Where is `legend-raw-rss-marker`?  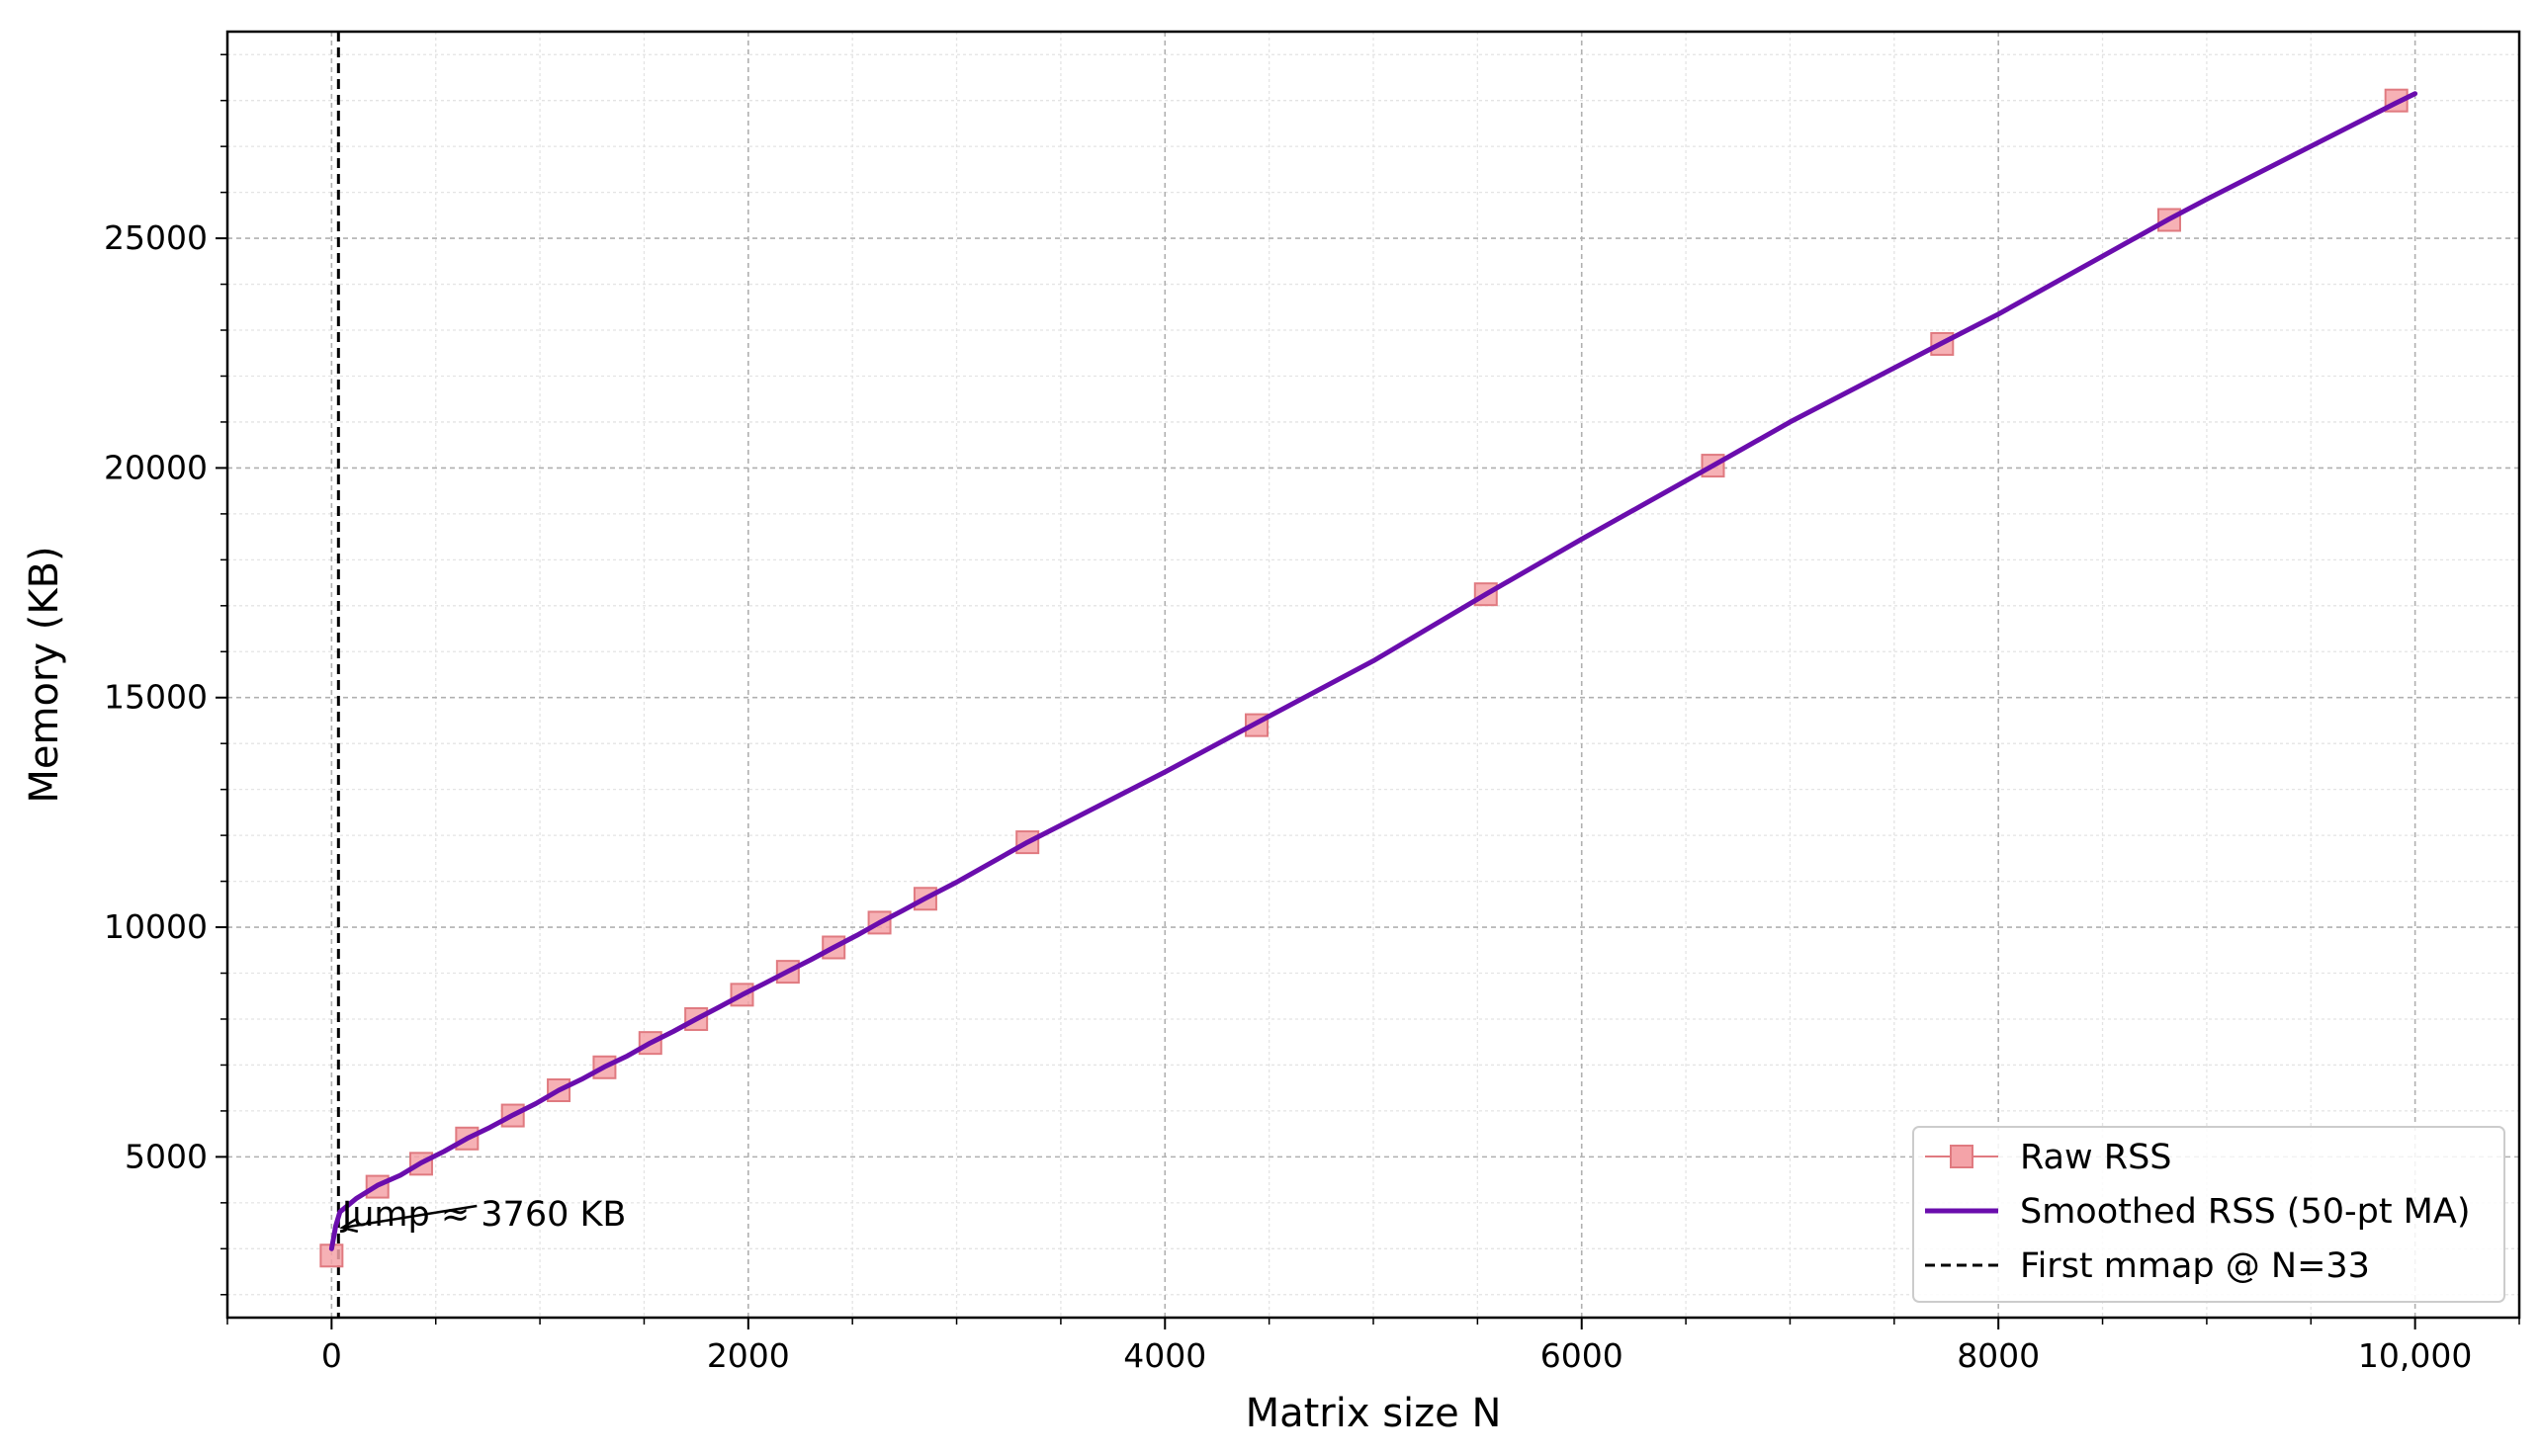 legend-raw-rss-marker is located at coordinates (1961, 1156).